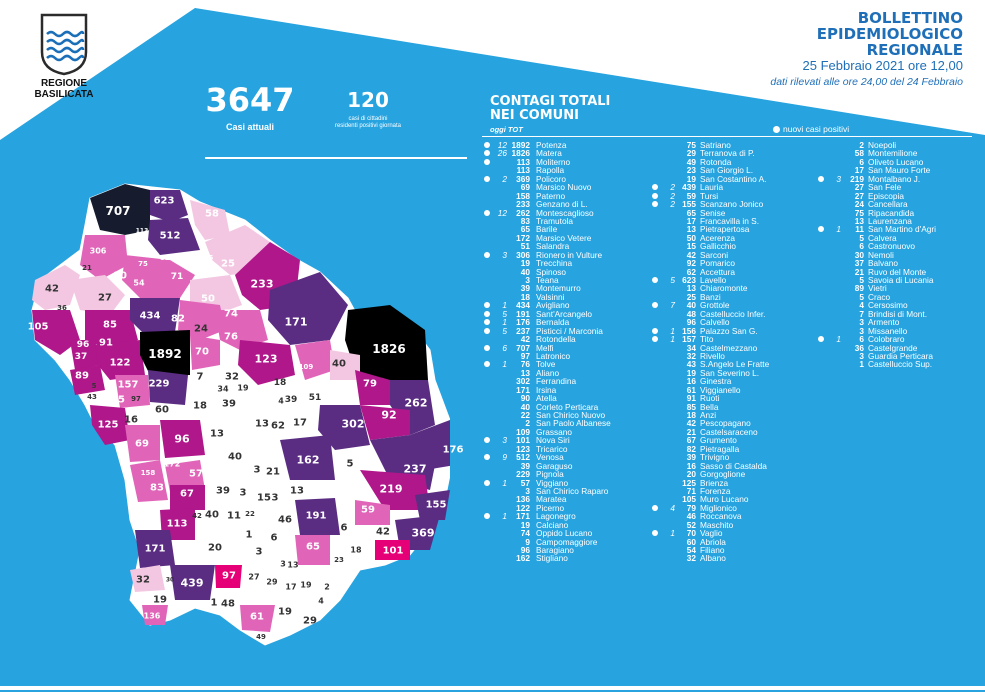  What do you see at coordinates (729, 330) in the screenshot?
I see `municipality-name: Palazzo San G.` at bounding box center [729, 330].